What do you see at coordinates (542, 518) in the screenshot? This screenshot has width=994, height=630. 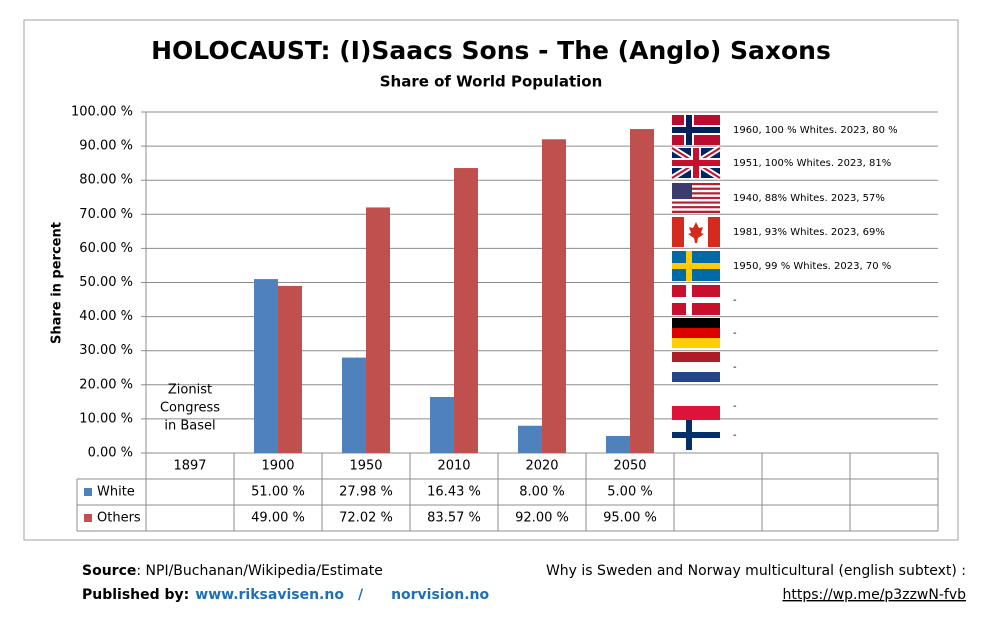 I see `table-value: 92.00 %` at bounding box center [542, 518].